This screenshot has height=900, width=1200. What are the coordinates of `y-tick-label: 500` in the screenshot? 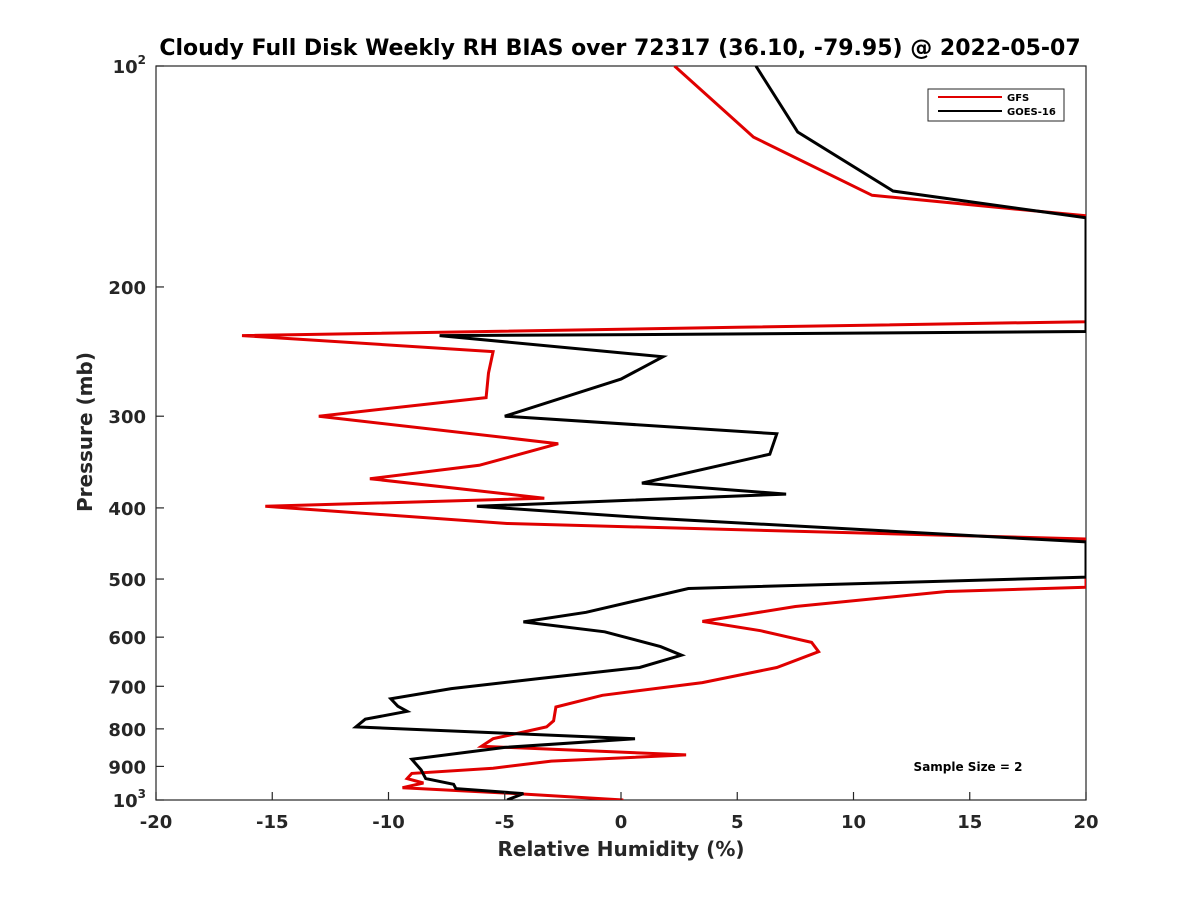 It's located at (127, 580).